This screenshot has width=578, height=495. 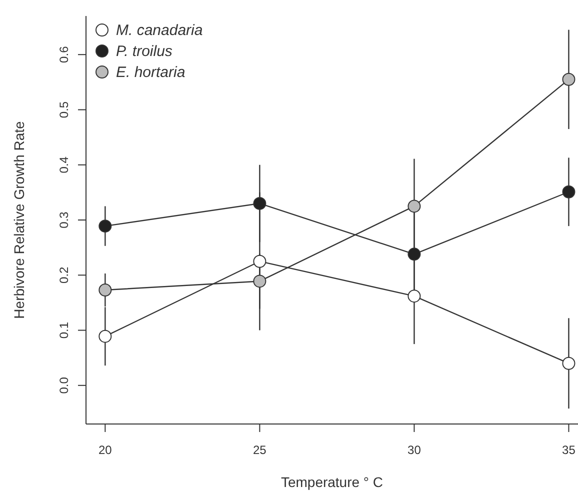 I want to click on y-tick-label: 0.6, so click(x=64, y=54).